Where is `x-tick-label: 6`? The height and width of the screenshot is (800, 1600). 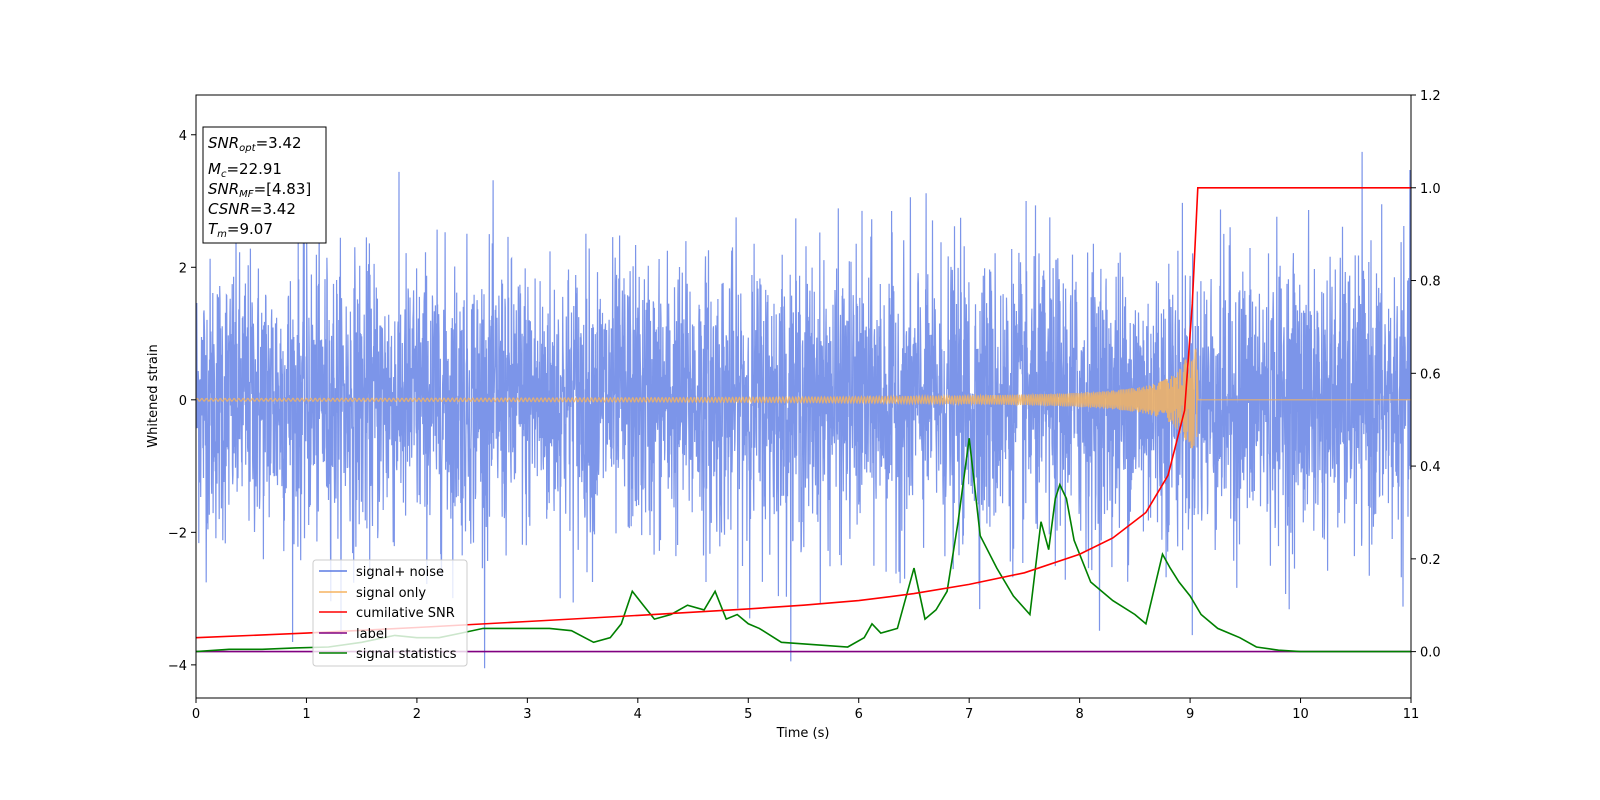
x-tick-label: 6 is located at coordinates (859, 714).